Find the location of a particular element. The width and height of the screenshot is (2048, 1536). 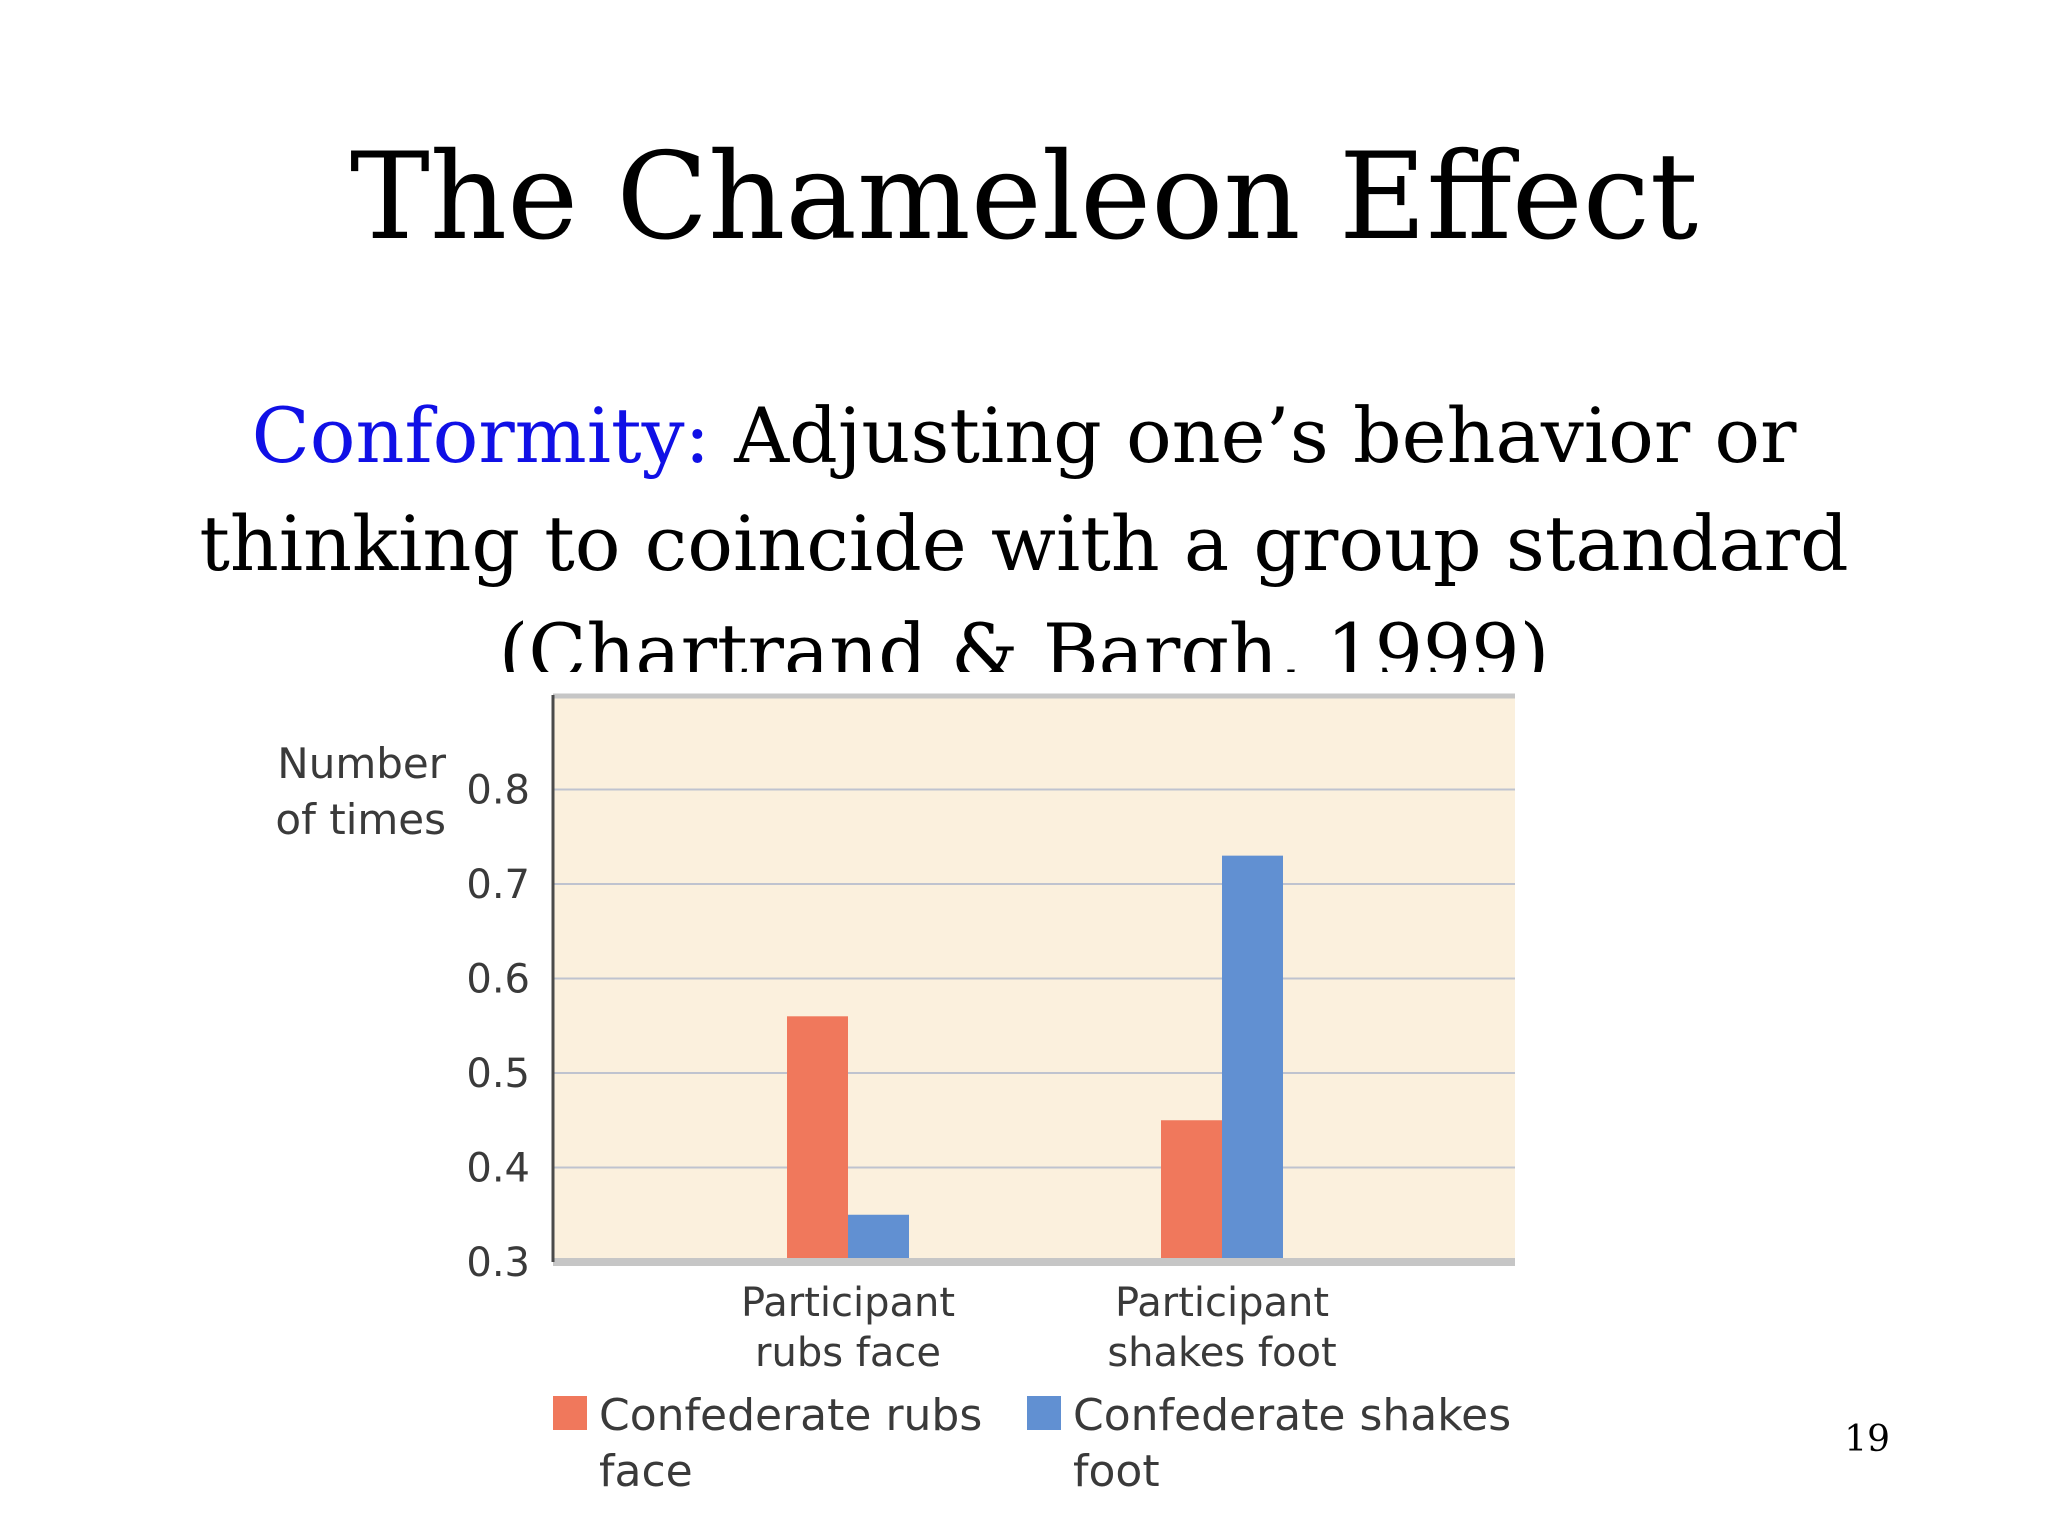

y-tick-label: 0.8 is located at coordinates (498, 791).